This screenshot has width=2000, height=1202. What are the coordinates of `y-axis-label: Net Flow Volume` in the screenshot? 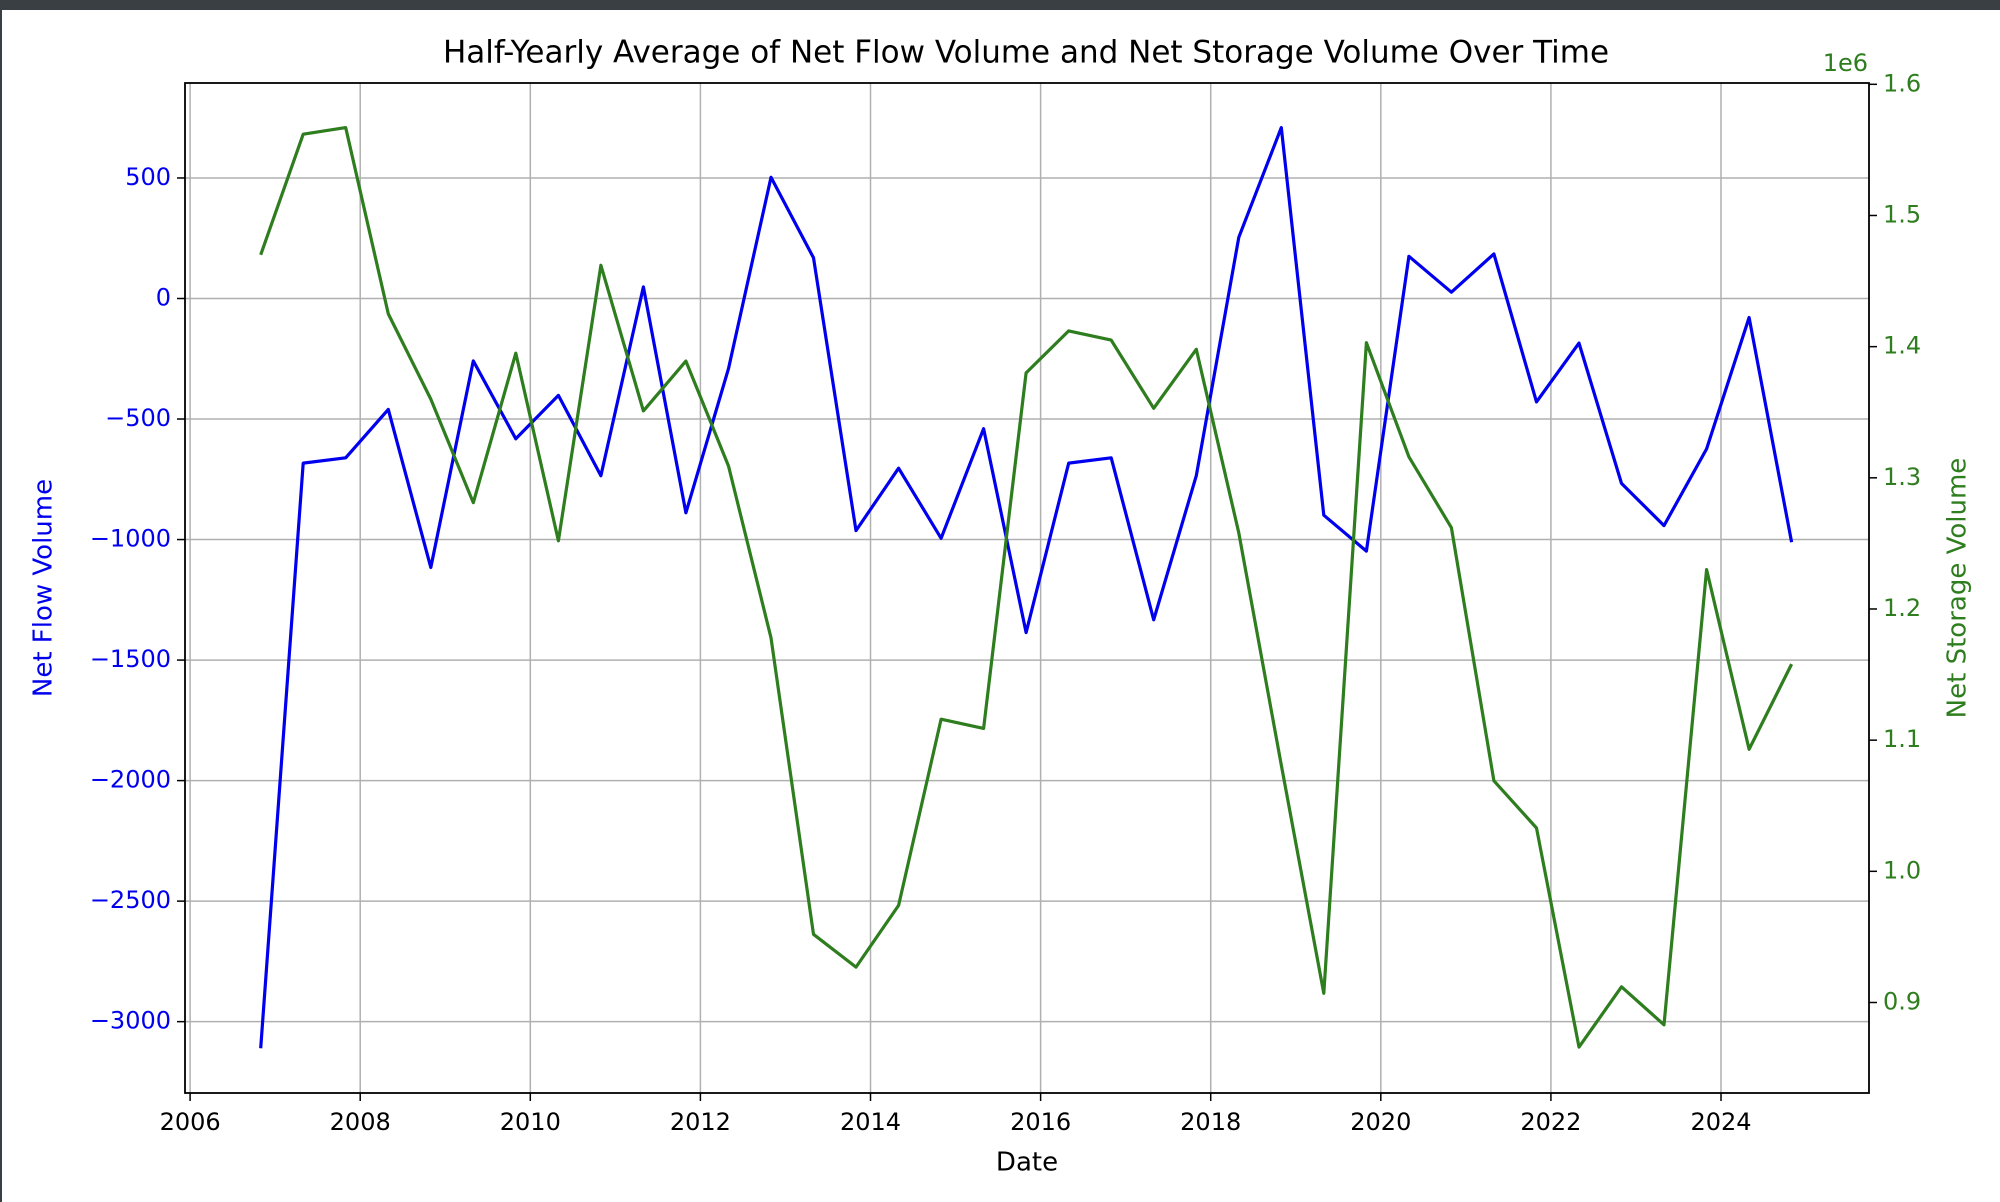 It's located at (44, 588).